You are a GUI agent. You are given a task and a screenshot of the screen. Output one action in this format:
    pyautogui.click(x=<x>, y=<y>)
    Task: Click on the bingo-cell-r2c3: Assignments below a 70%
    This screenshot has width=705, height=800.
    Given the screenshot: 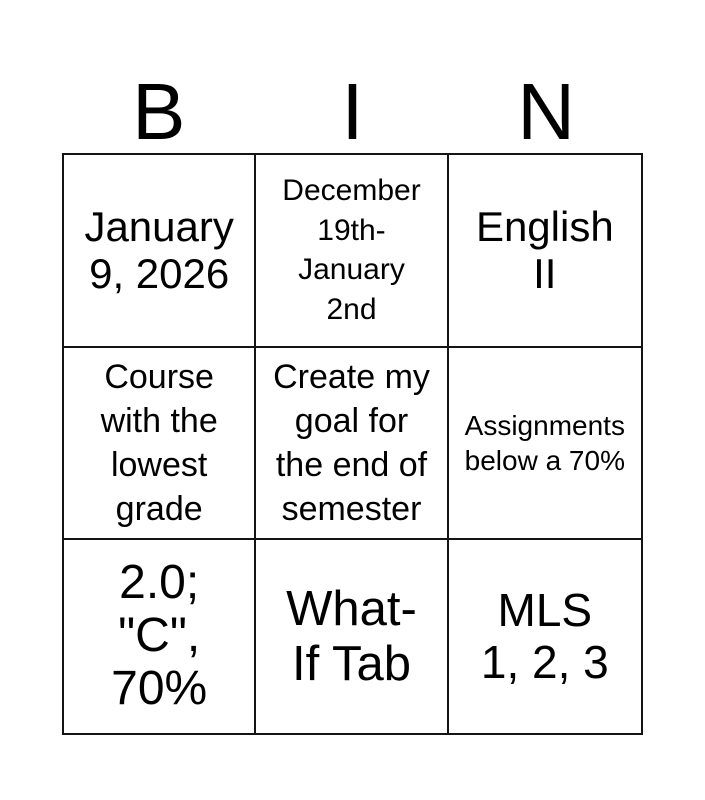 What is the action you would take?
    pyautogui.click(x=544, y=444)
    